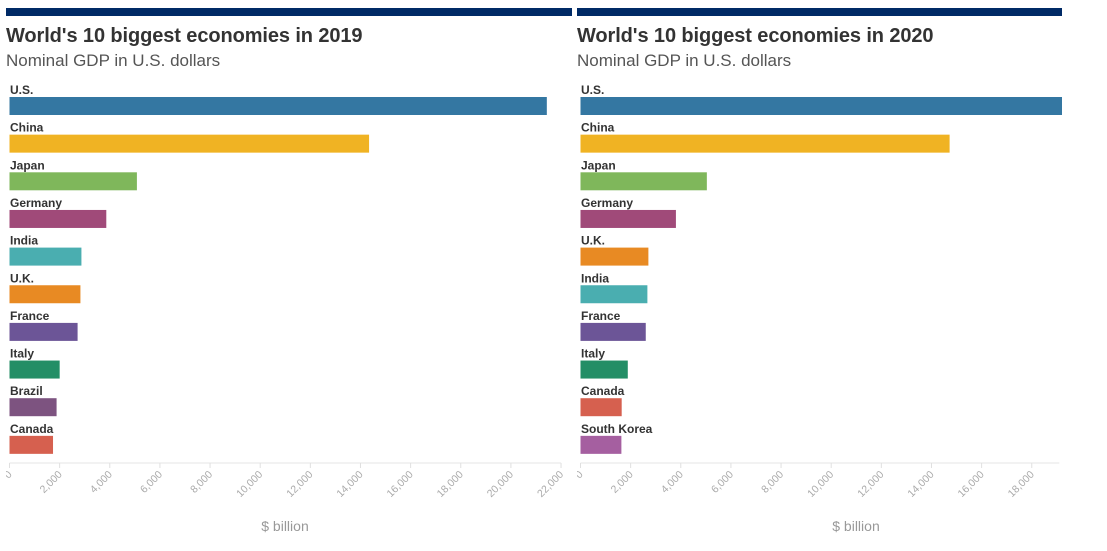  I want to click on chart-title: World's 10 biggest economies in 2020, so click(755, 36).